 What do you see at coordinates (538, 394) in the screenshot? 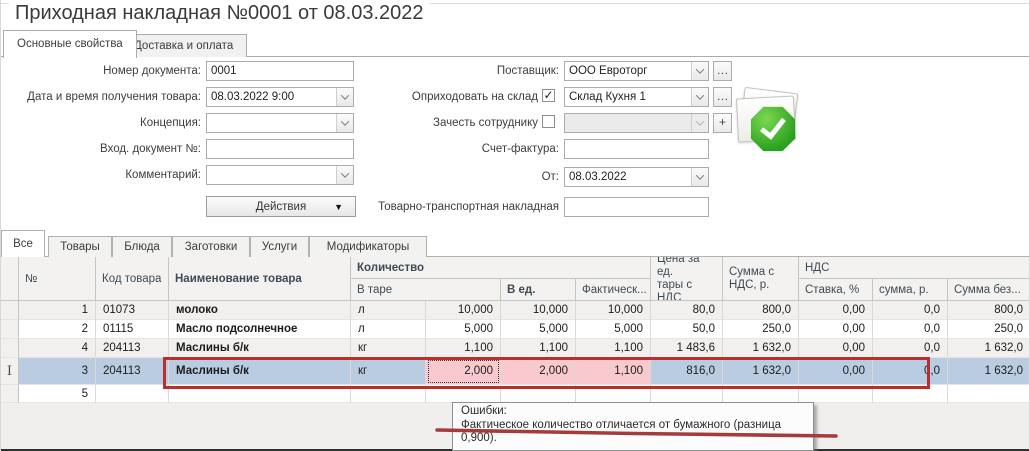
I see `cell-units-qty` at bounding box center [538, 394].